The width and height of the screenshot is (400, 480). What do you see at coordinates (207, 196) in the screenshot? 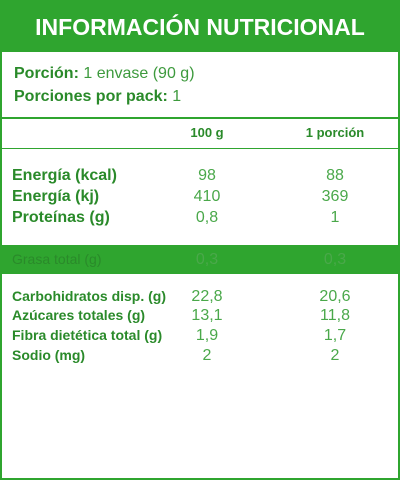
I see `row-value: 410` at bounding box center [207, 196].